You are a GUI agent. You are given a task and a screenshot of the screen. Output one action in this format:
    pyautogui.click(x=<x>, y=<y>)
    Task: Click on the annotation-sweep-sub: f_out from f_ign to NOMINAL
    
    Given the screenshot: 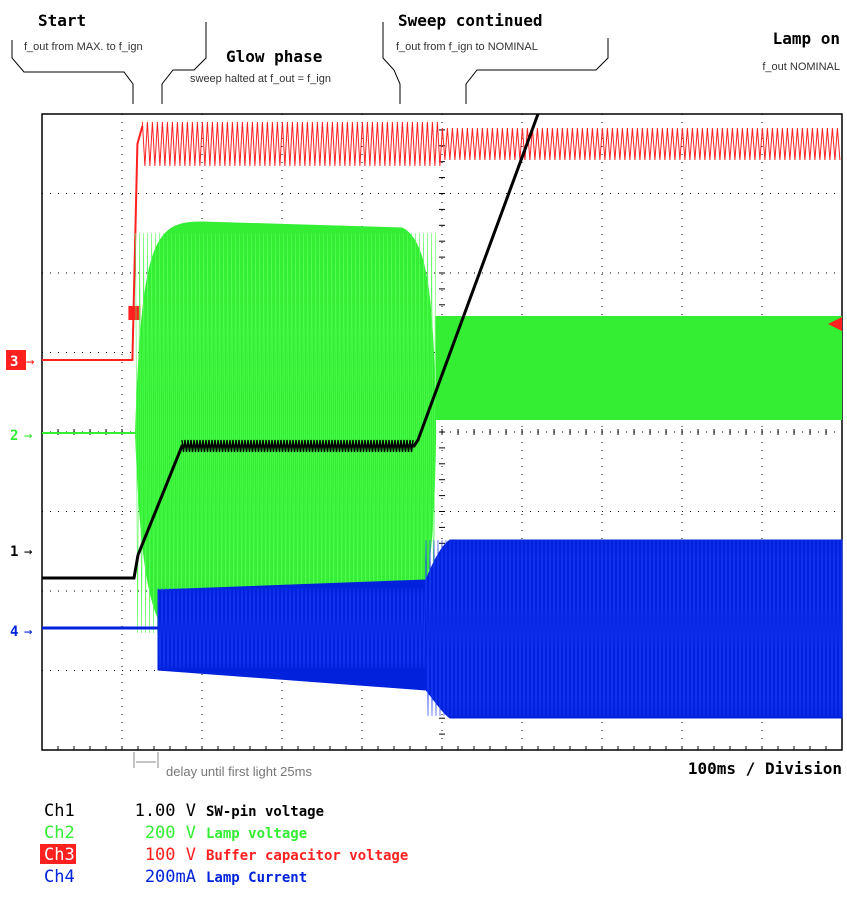 What is the action you would take?
    pyautogui.click(x=467, y=47)
    